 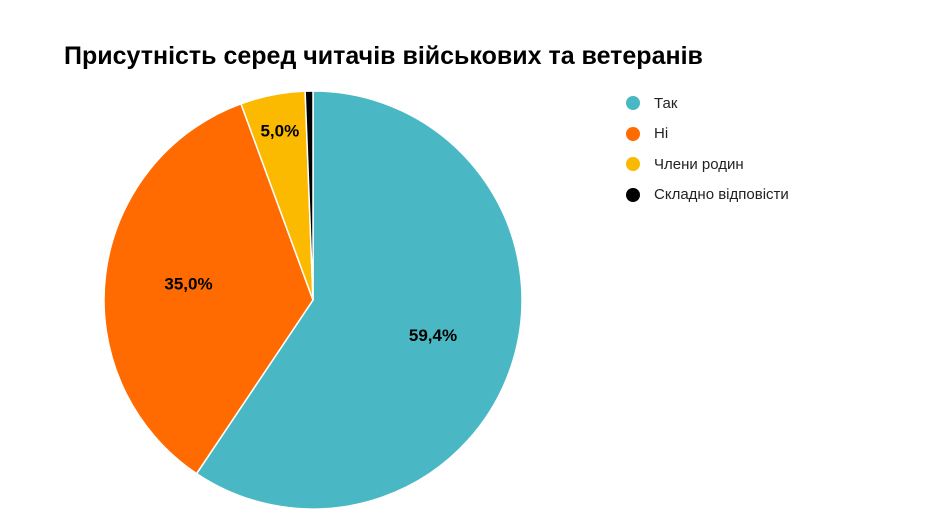 I want to click on pie-data-labels: 59,4% 35,0% 5,0%, so click(x=310, y=233).